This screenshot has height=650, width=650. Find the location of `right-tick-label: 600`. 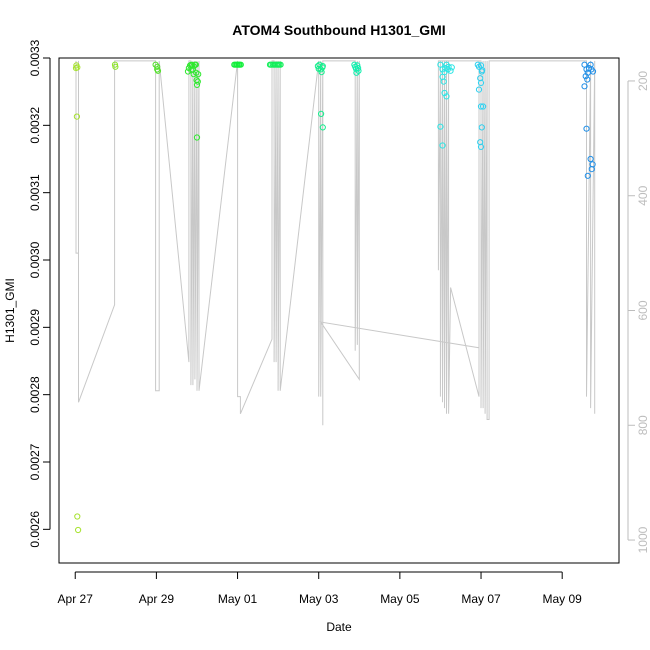

right-tick-label: 600 is located at coordinates (643, 310).